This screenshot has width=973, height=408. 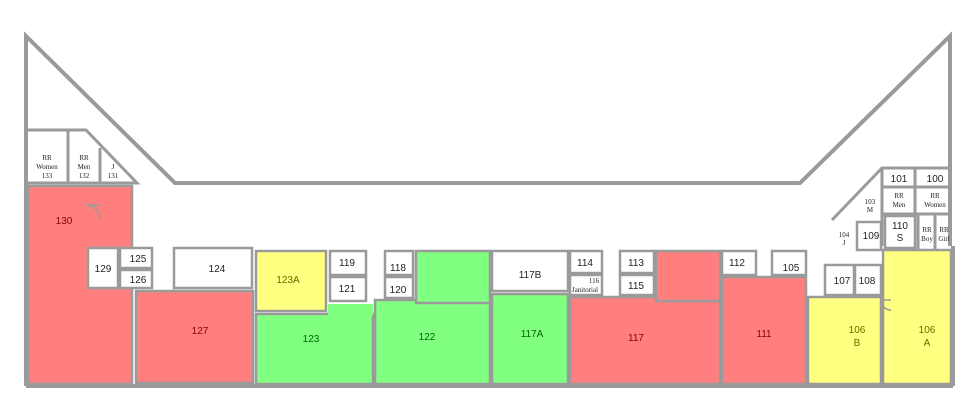 I want to click on label-132-2: Men, so click(x=84, y=167).